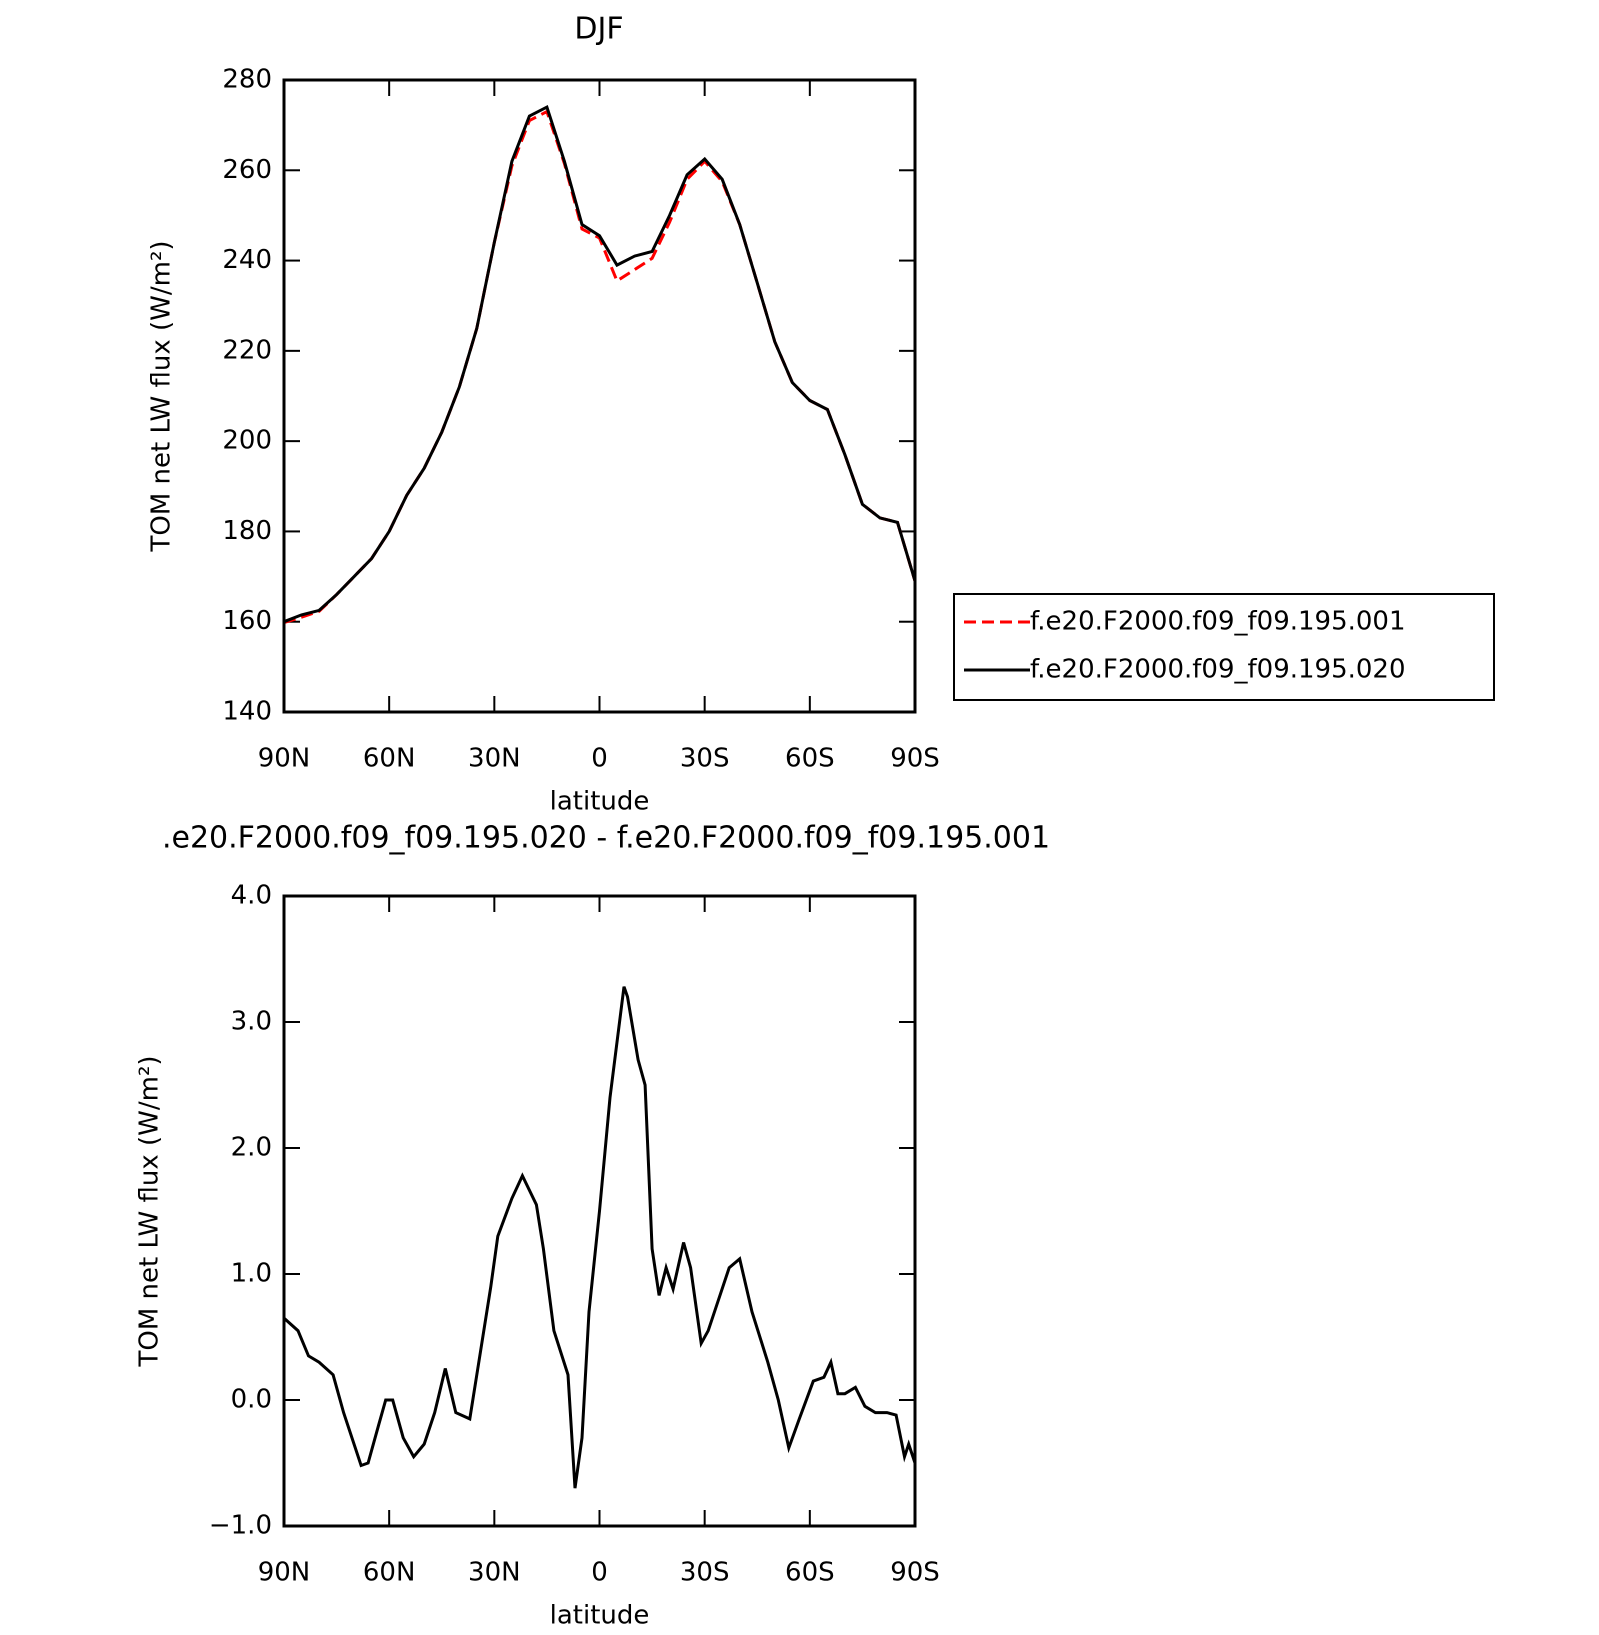 The width and height of the screenshot is (1599, 1635). I want to click on y-tick-label: 160, so click(247, 621).